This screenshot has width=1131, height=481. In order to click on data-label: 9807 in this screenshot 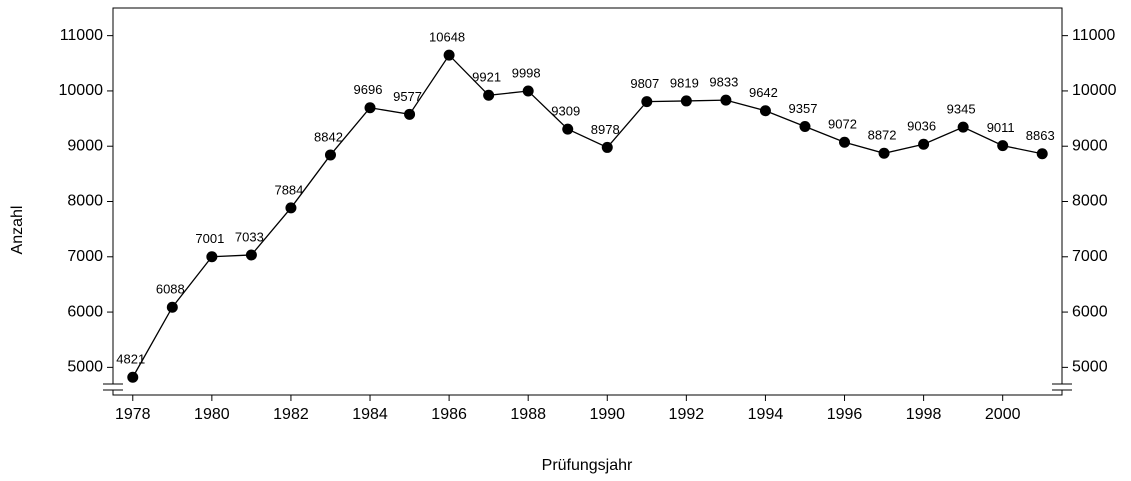, I will do `click(644, 83)`.